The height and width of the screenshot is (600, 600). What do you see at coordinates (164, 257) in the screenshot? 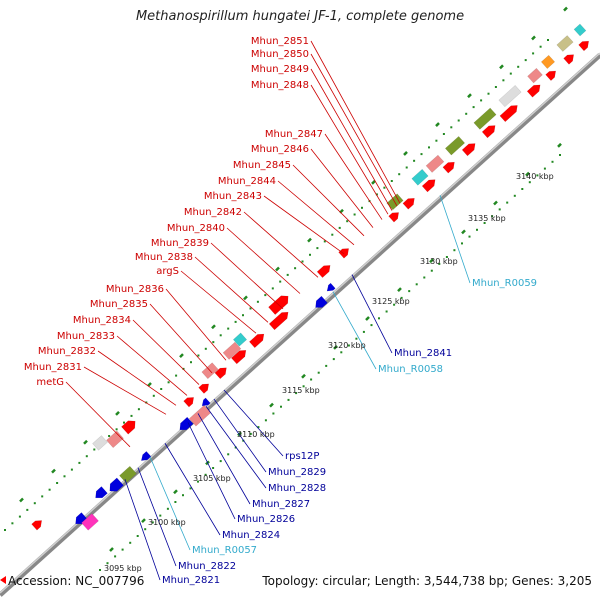
I see `upper-label-12: Mhun_2838` at bounding box center [164, 257].